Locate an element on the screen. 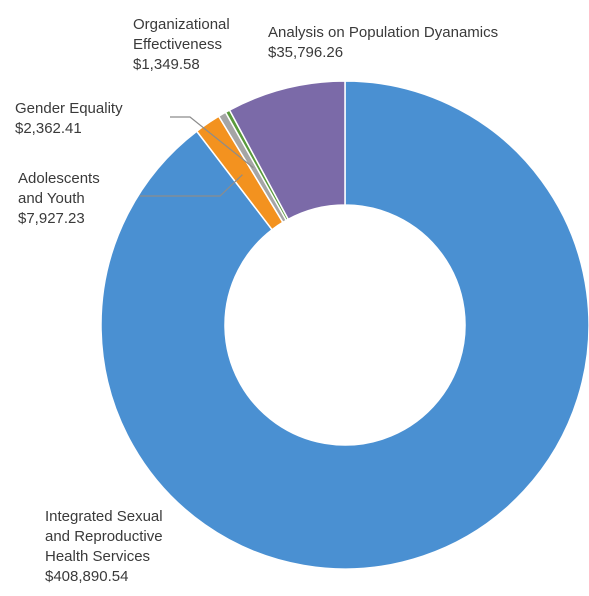 This screenshot has width=589, height=596. slice-name: Health Services is located at coordinates (97, 556).